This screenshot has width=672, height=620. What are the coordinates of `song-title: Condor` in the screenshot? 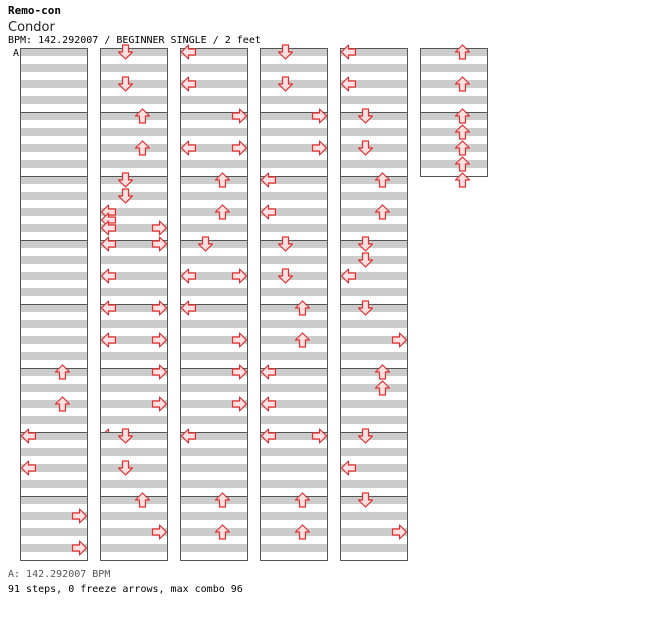 It's located at (31, 27).